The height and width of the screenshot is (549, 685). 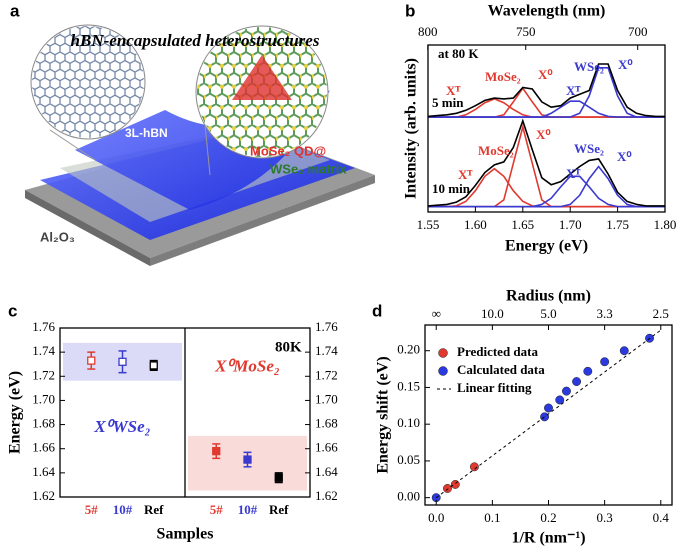 What do you see at coordinates (428, 31) in the screenshot?
I see `x-tick-label: 800` at bounding box center [428, 31].